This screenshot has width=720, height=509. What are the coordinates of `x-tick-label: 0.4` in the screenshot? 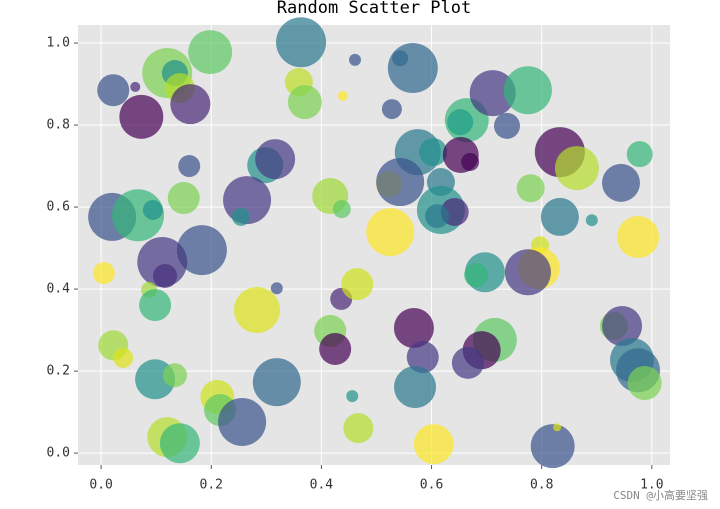 It's located at (322, 485).